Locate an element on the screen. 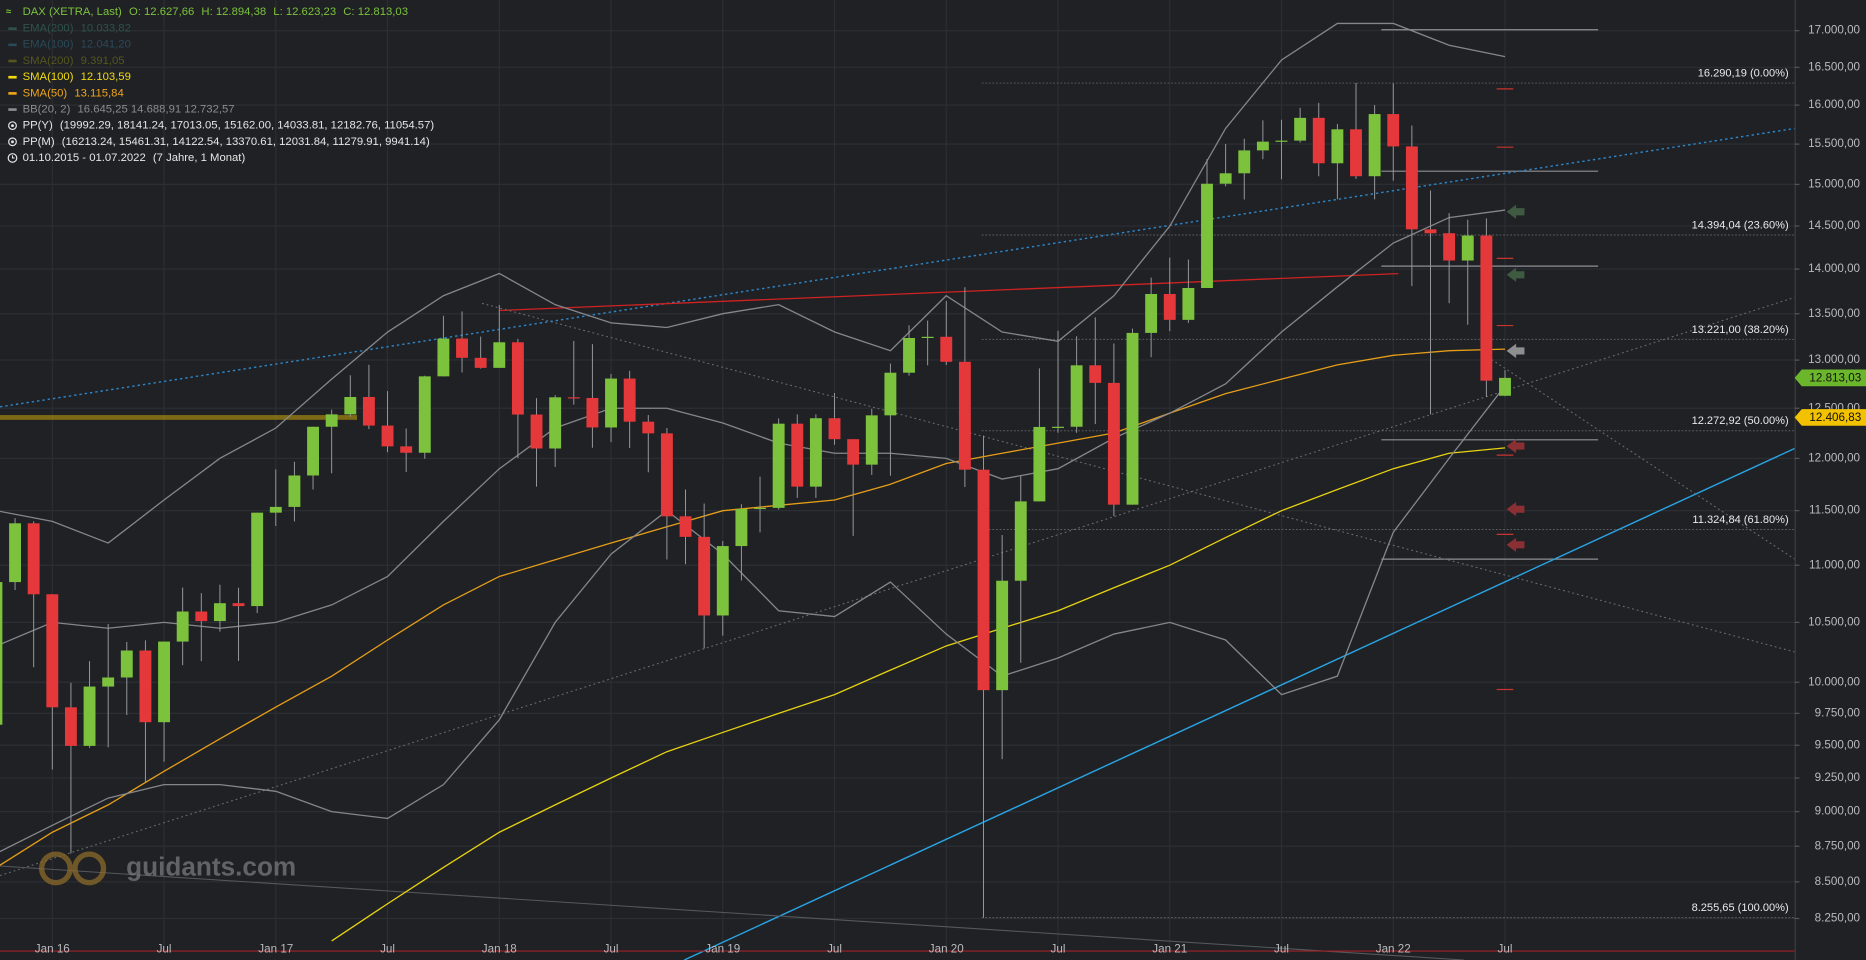 This screenshot has width=1866, height=960. legend-text: BB(20, 2) is located at coordinates (47, 109).